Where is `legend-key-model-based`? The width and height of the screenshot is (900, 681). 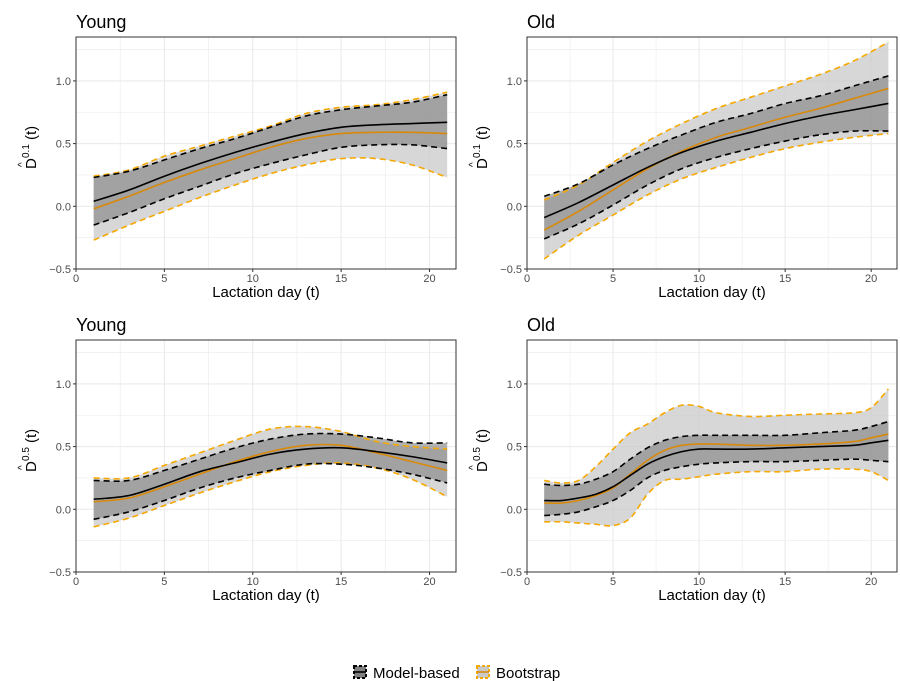 legend-key-model-based is located at coordinates (360, 672).